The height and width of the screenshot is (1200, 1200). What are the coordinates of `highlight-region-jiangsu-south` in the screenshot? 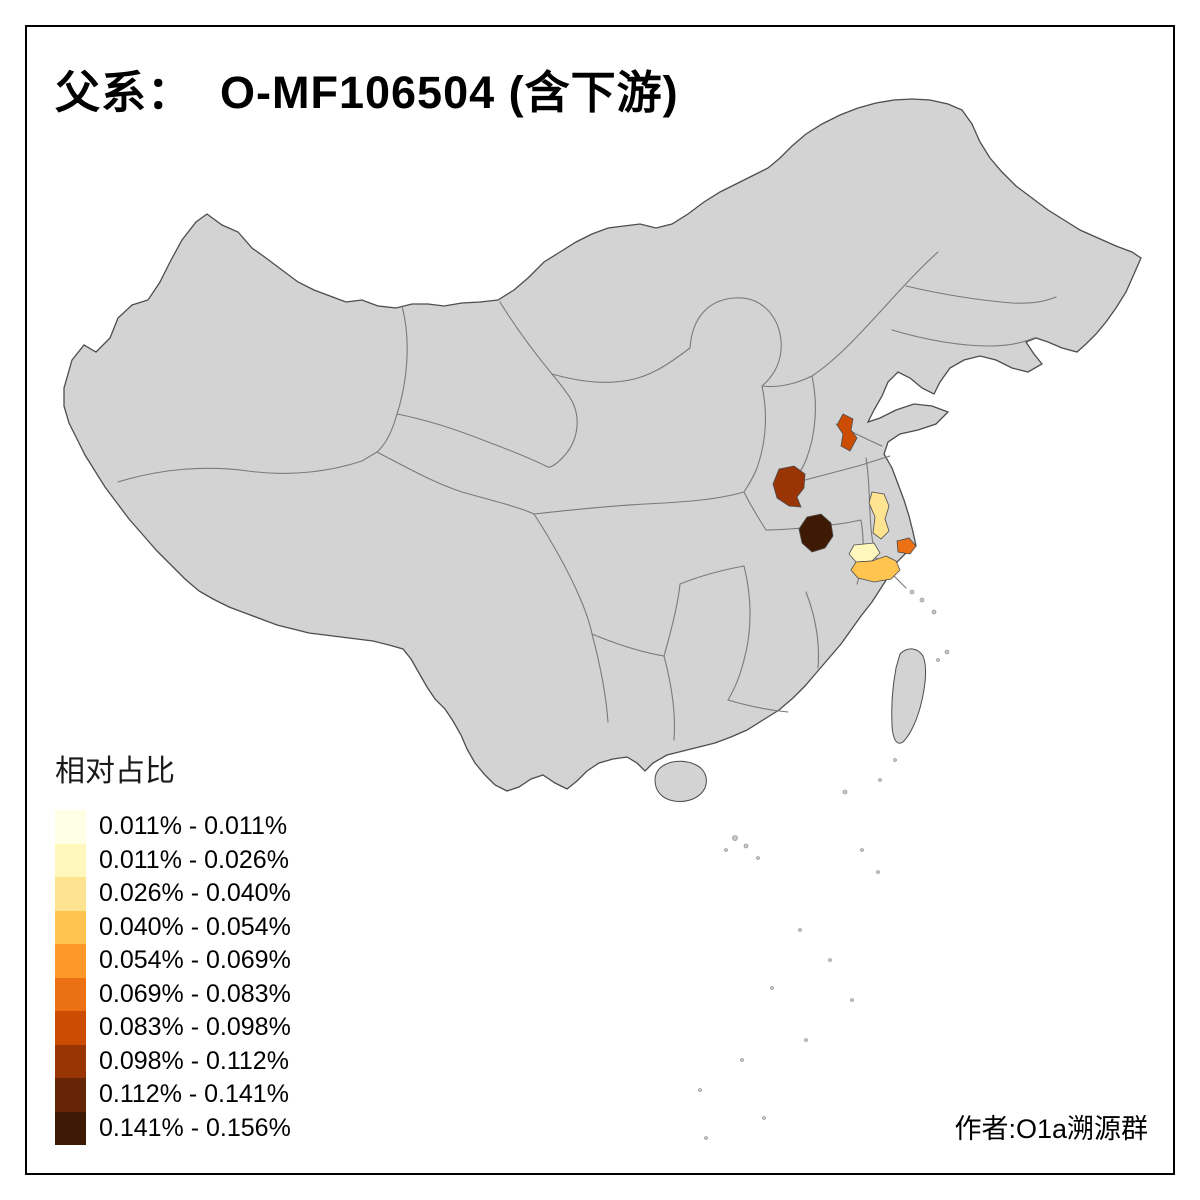 It's located at (875, 569).